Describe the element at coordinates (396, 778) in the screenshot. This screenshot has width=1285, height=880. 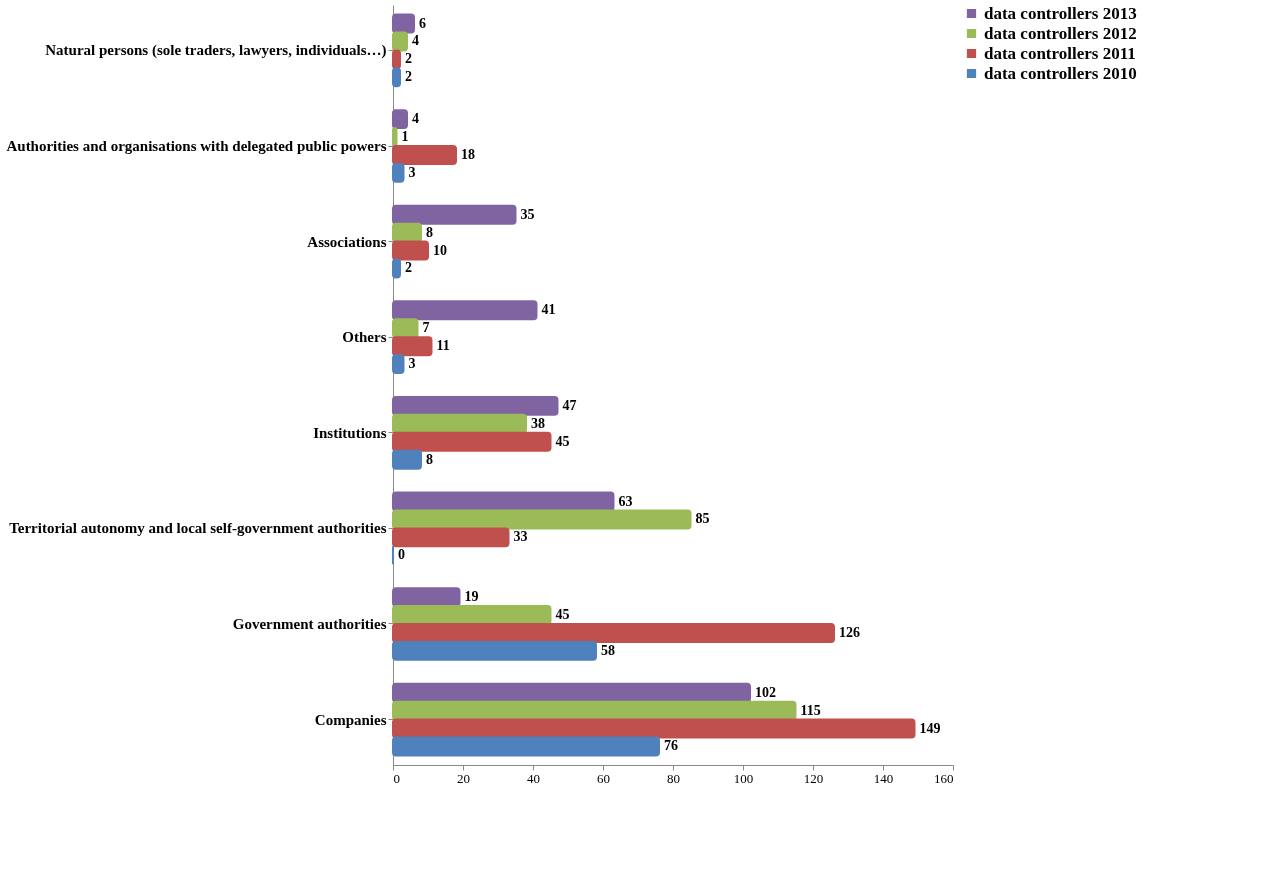
I see `x-tick-label: 0` at that location.